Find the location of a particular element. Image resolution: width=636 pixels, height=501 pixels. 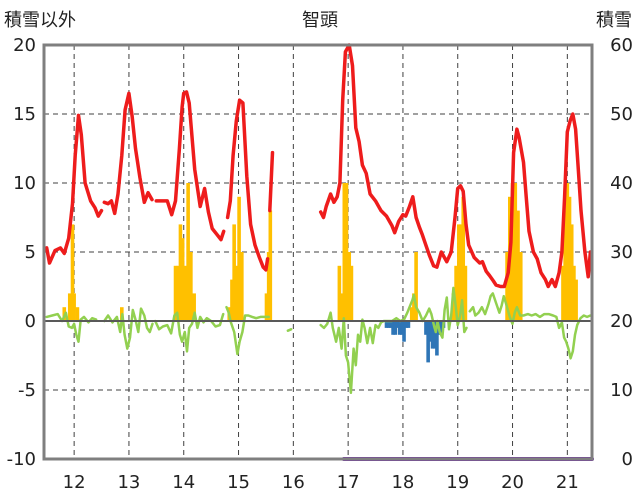

y-right-tick-label: 50 is located at coordinates (621, 114).